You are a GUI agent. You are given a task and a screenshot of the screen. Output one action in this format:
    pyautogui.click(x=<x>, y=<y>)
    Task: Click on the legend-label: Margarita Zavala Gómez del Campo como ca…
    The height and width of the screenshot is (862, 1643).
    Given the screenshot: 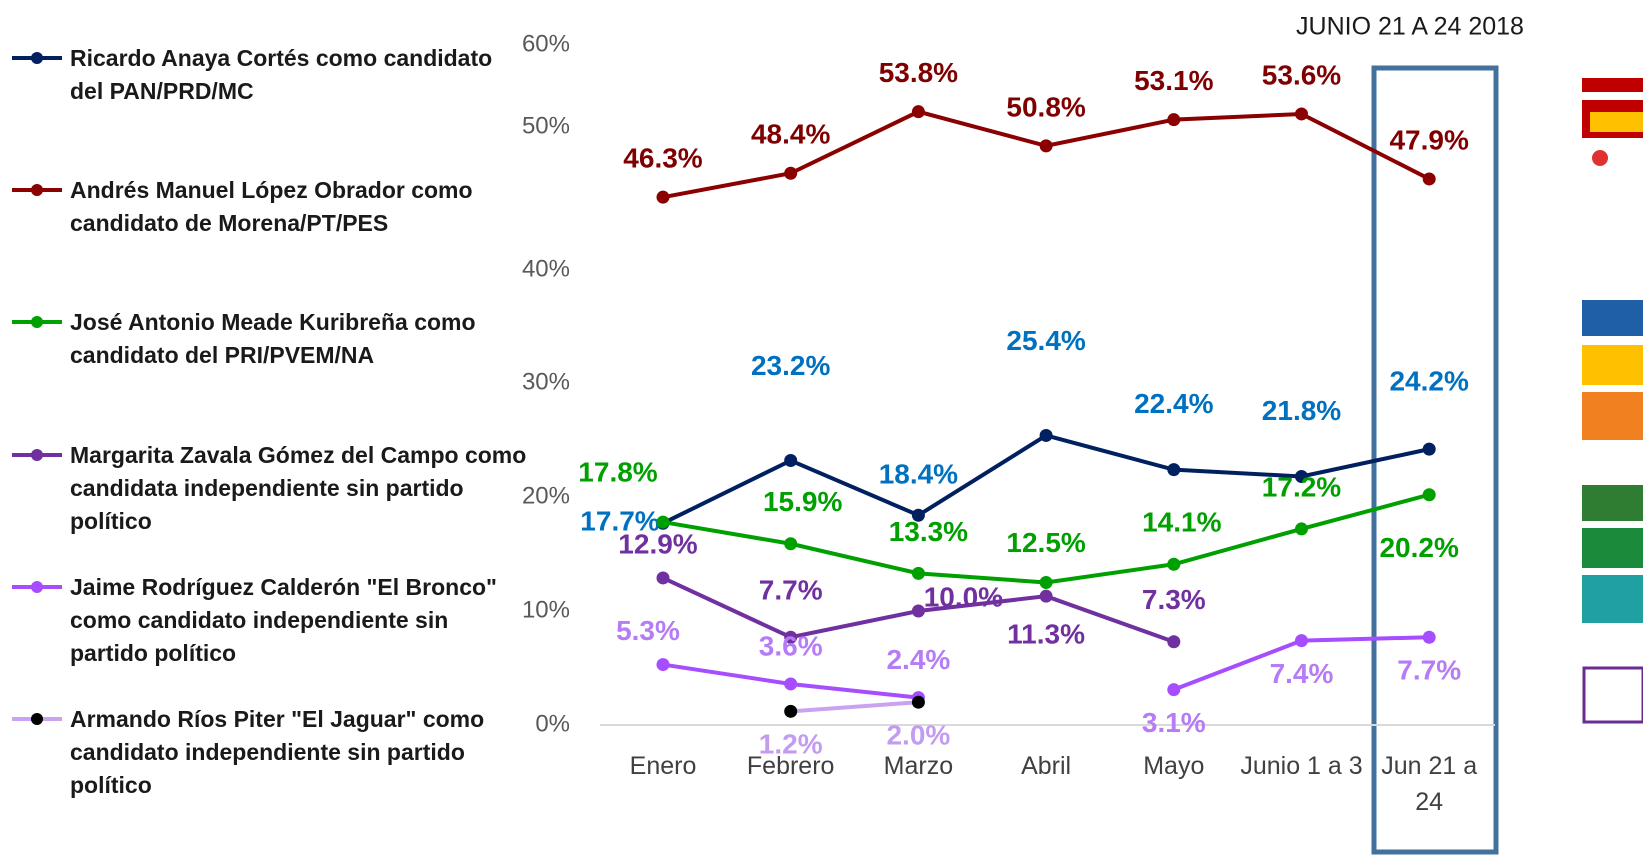 What is the action you would take?
    pyautogui.click(x=298, y=488)
    